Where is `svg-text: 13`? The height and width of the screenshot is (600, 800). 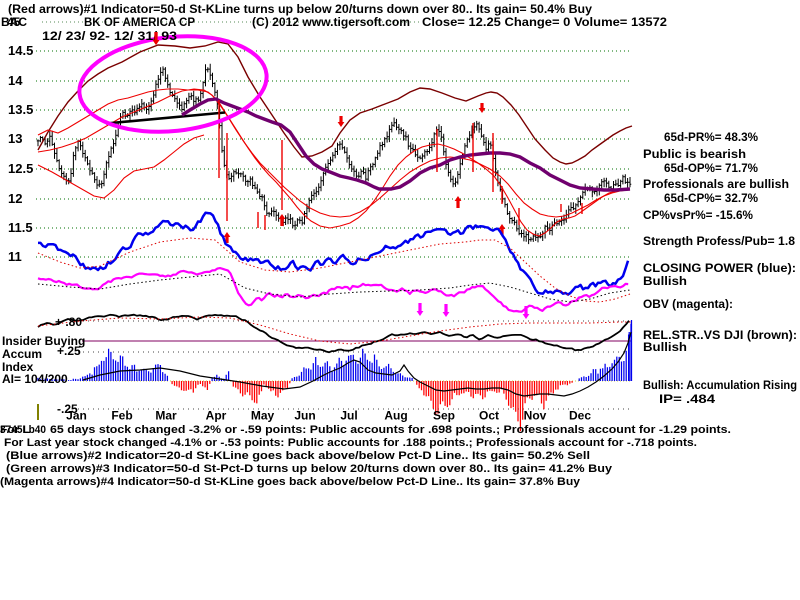
svg-text: 13 is located at coordinates (15, 138).